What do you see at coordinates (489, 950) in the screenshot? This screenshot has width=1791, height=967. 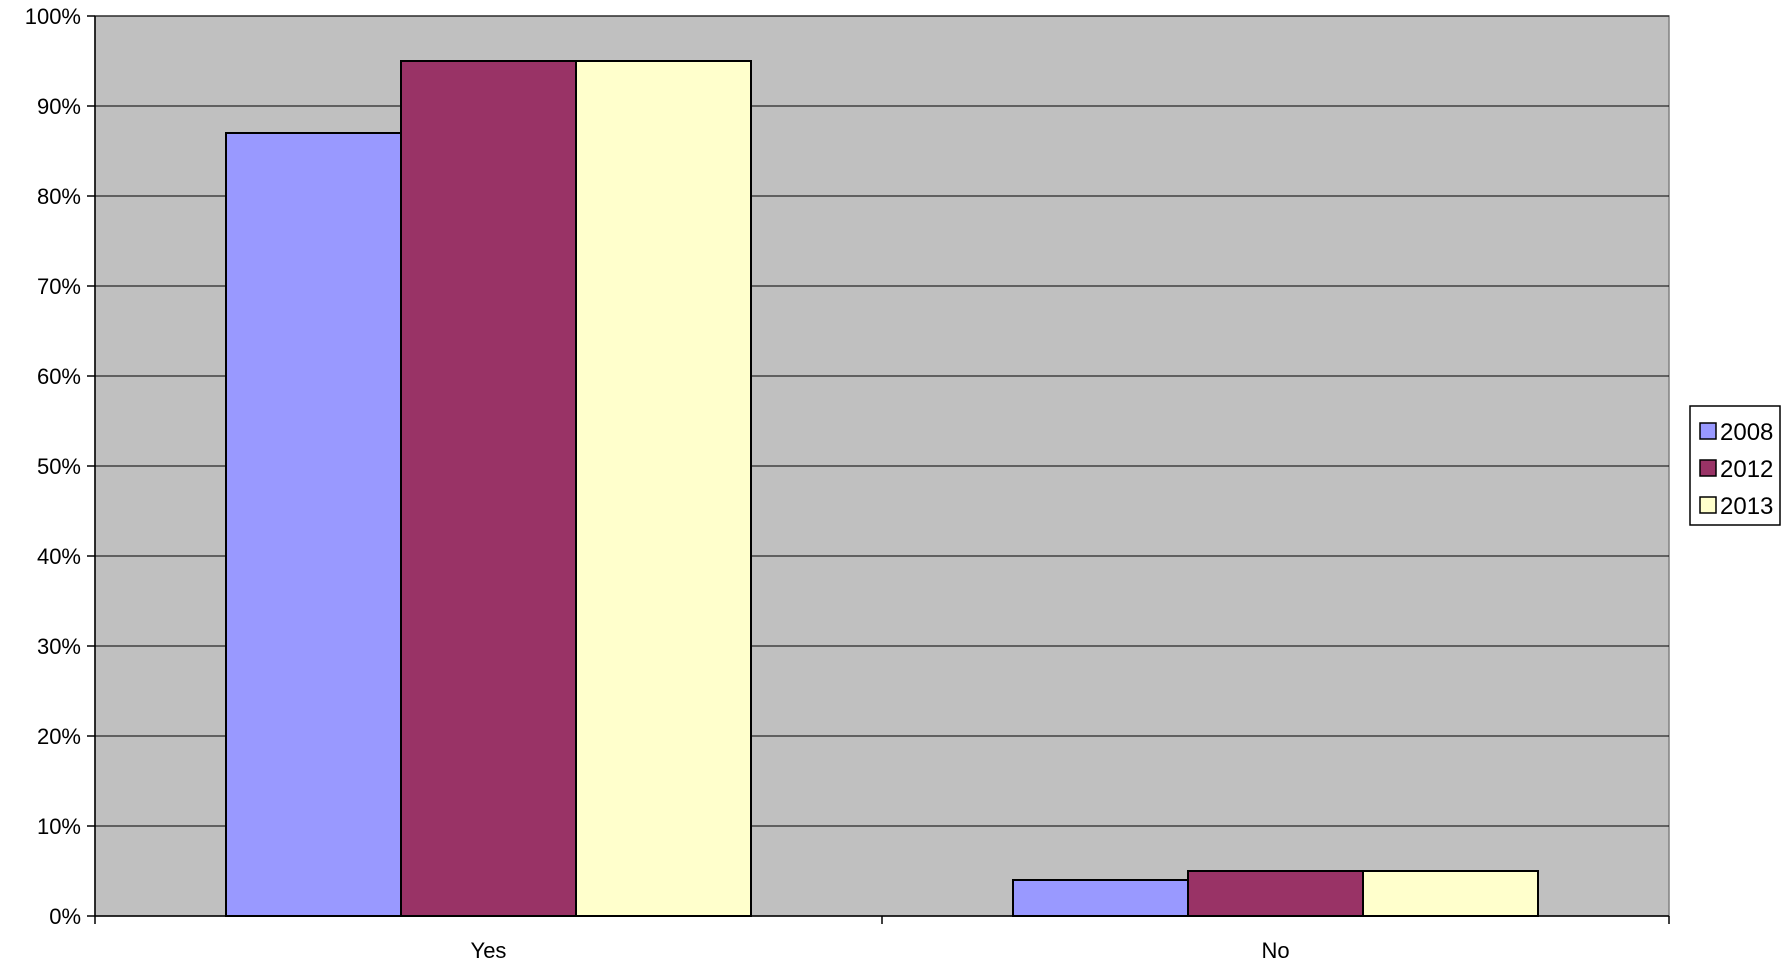 I see `x-tick-label-yes: Yes` at bounding box center [489, 950].